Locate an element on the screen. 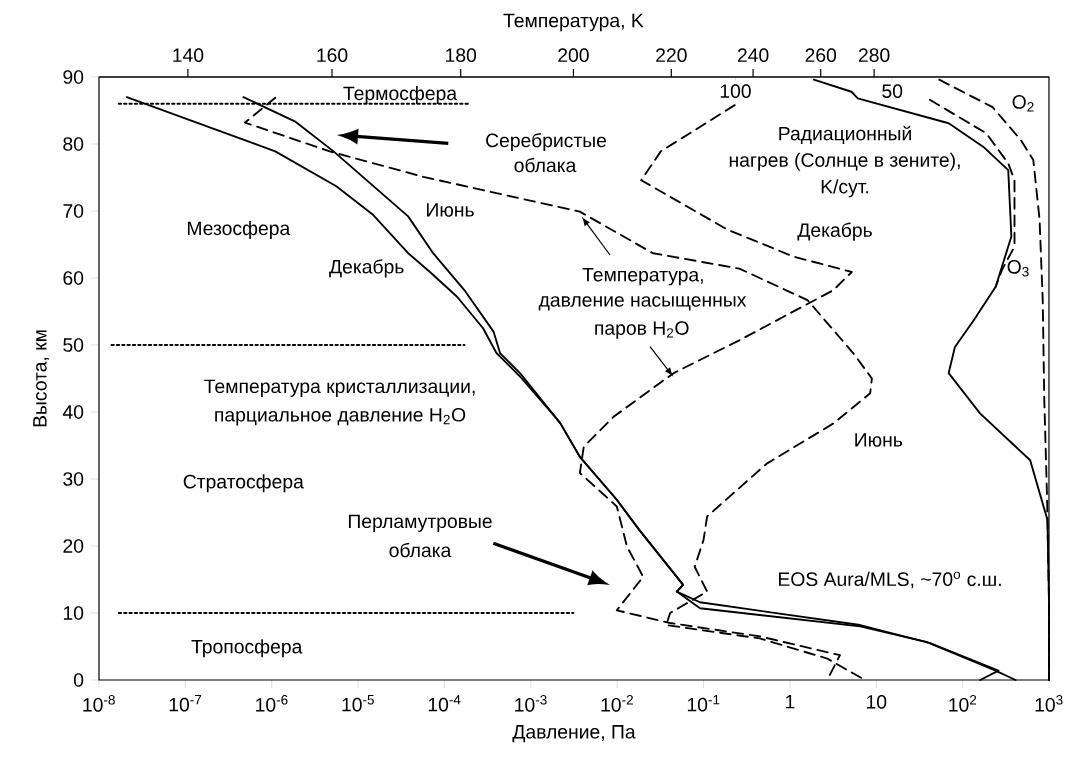 This screenshot has width=1072, height=760. annotation: K/сут. is located at coordinates (845, 188).